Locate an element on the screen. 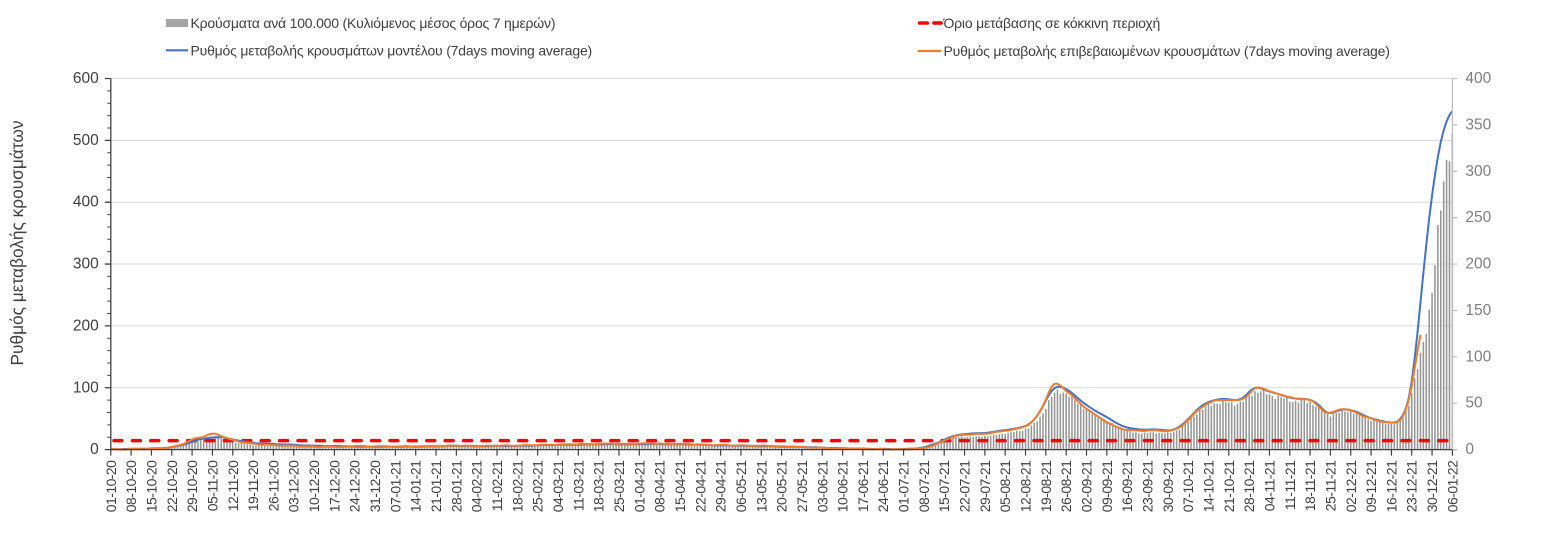  svg-text: 09-12-21 is located at coordinates (1371, 486).